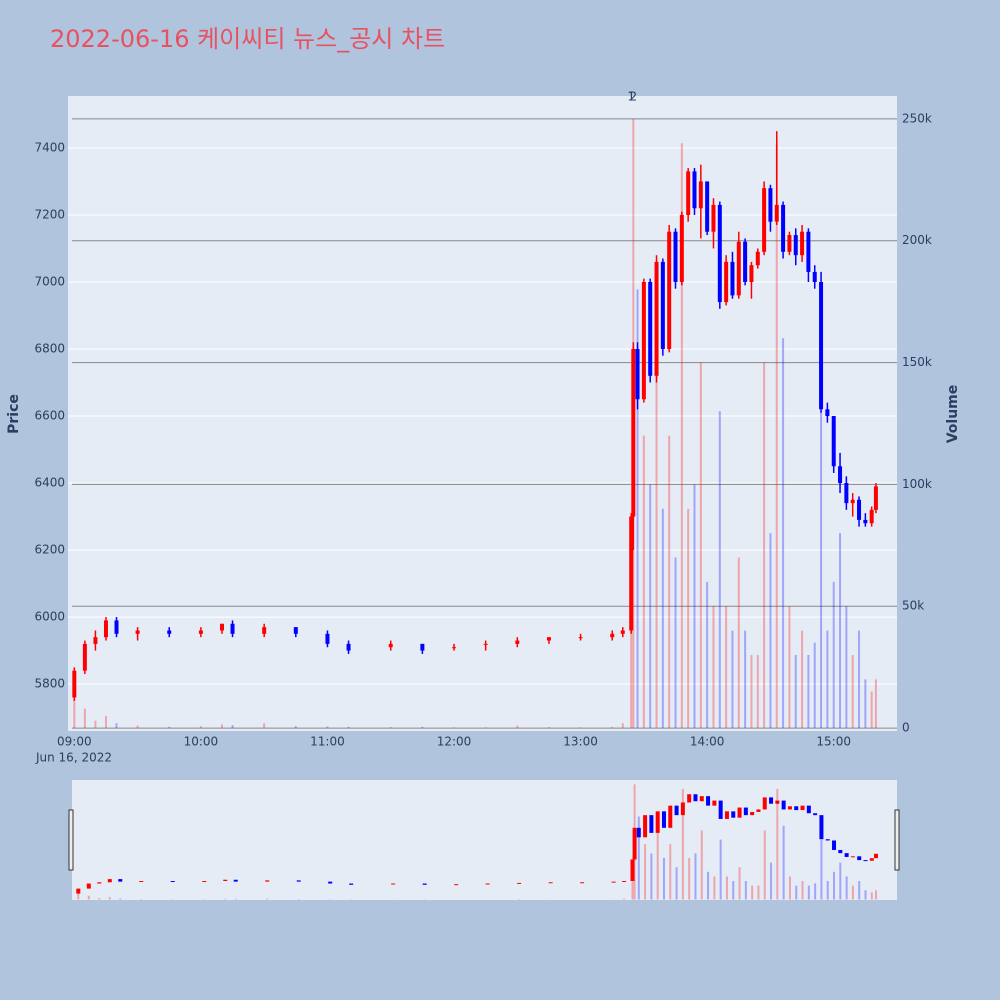 The height and width of the screenshot is (1000, 1000). What do you see at coordinates (917, 240) in the screenshot?
I see `y2-tick-label: 200k` at bounding box center [917, 240].